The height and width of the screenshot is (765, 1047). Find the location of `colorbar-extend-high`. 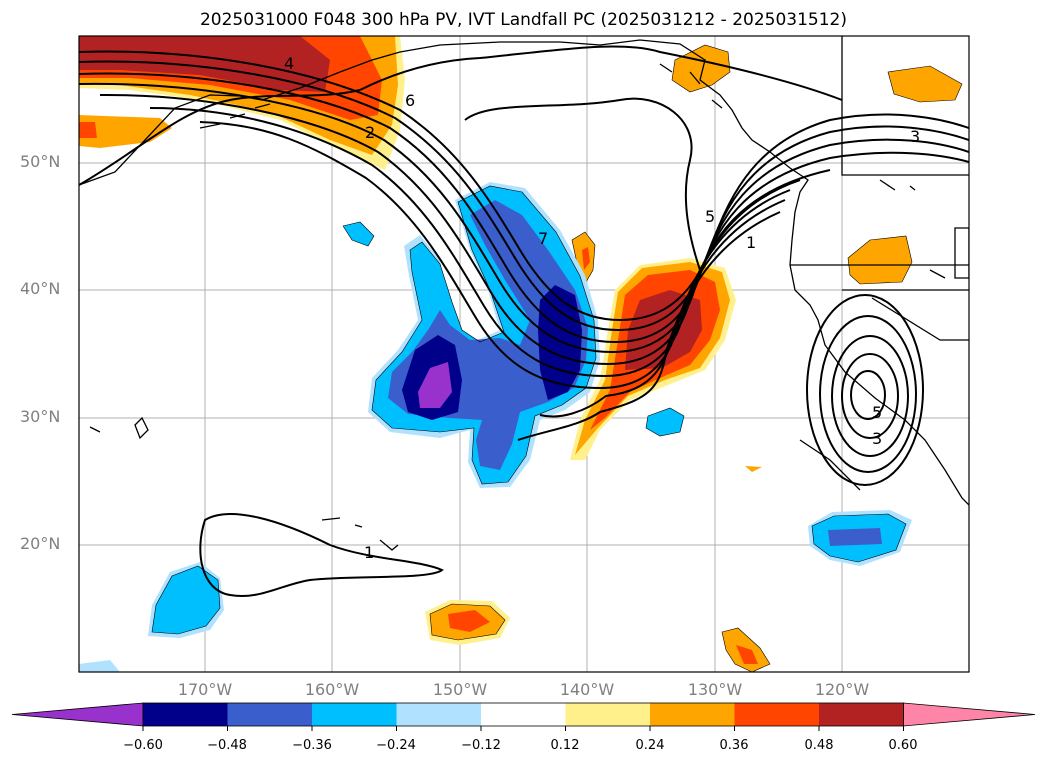

colorbar-extend-high is located at coordinates (969, 714).